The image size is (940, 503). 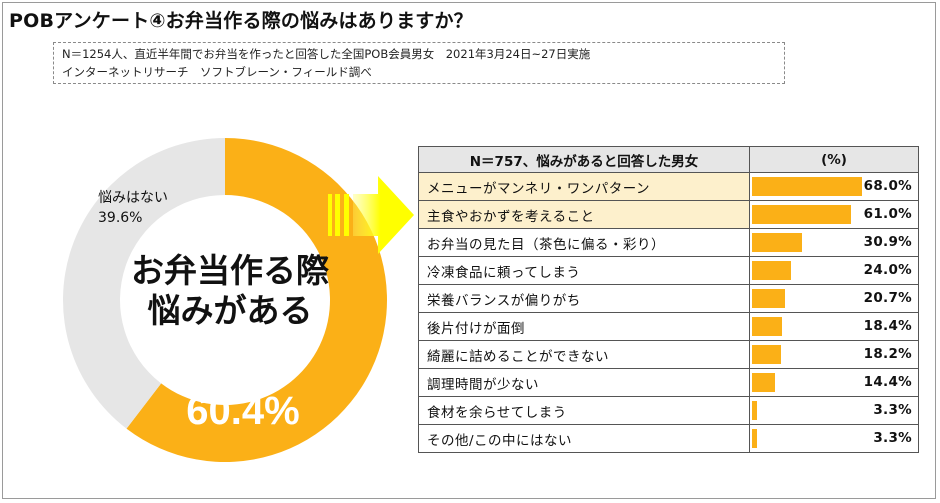 What do you see at coordinates (584, 382) in the screenshot?
I see `row-label: 調理時間が少ない` at bounding box center [584, 382].